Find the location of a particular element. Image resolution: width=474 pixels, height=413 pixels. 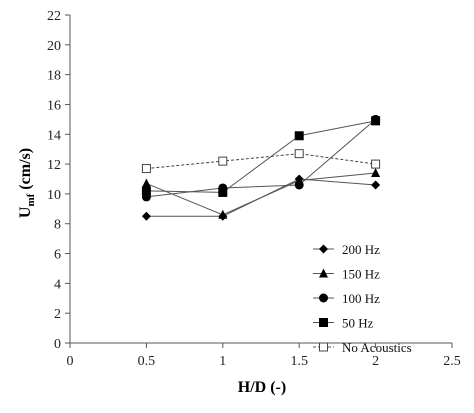

x-tick-label: 0.5 is located at coordinates (147, 361).